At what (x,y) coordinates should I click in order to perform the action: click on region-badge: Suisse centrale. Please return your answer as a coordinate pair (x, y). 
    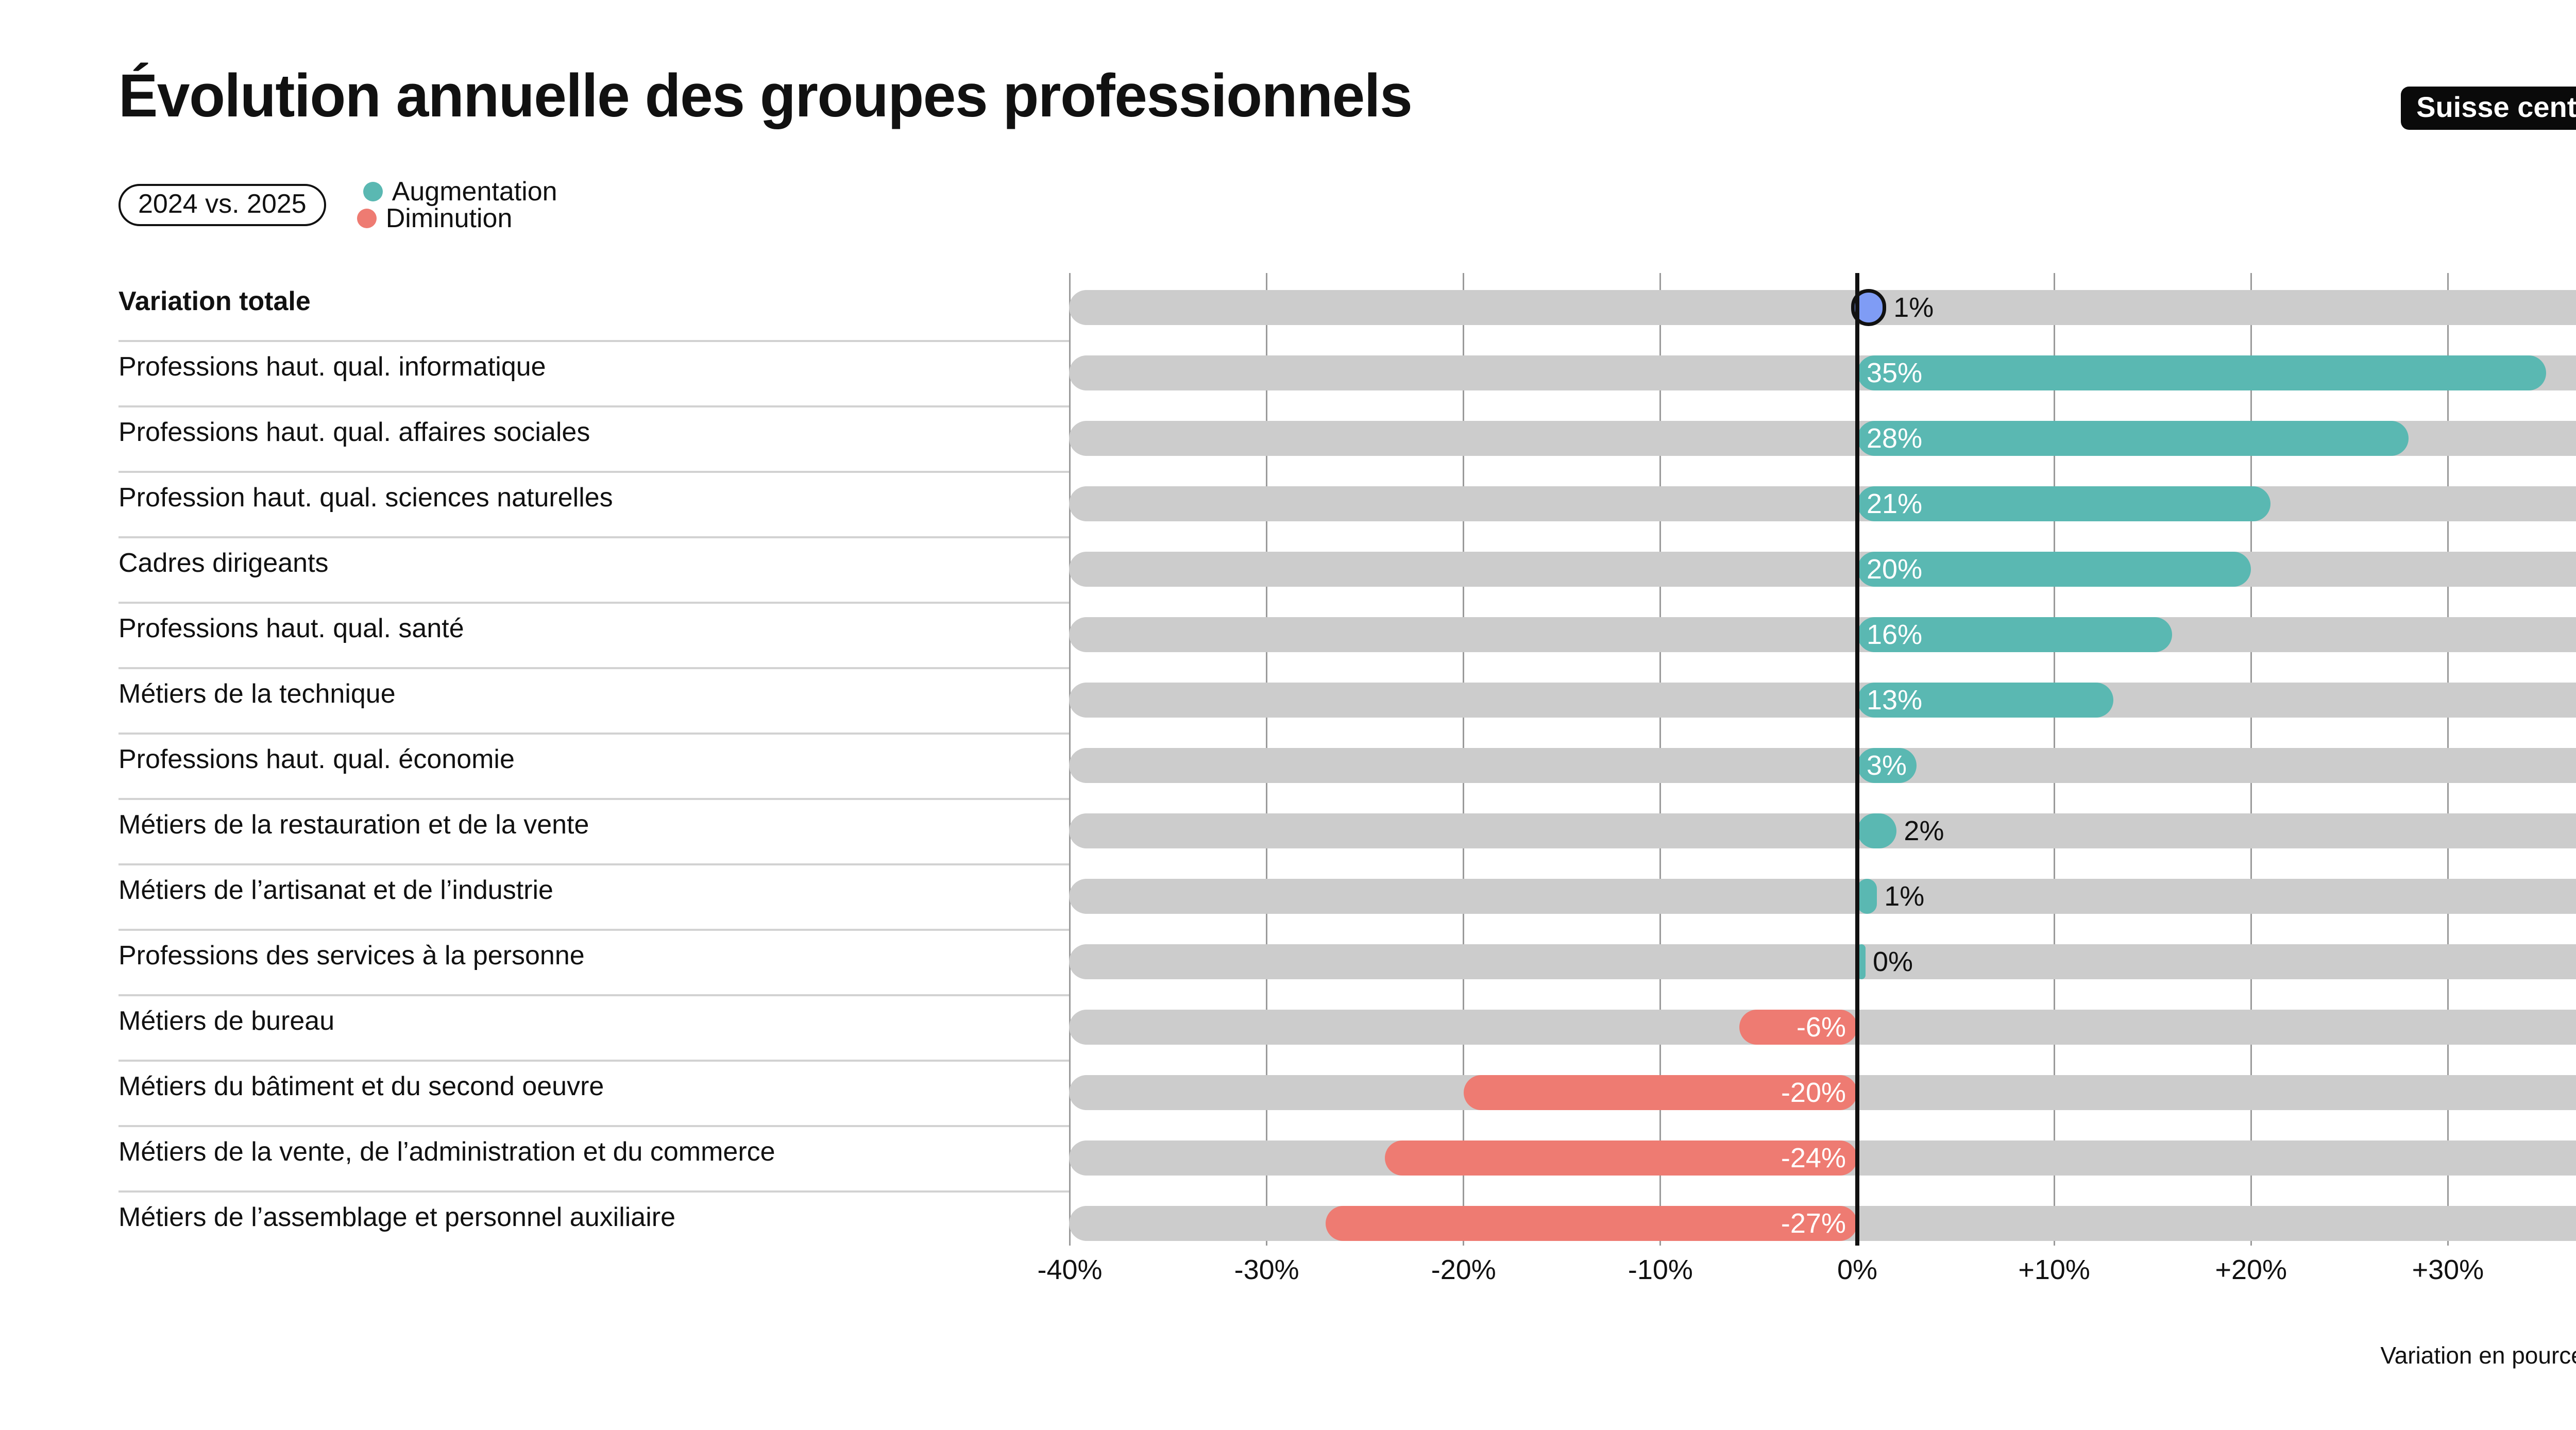
    Looking at the image, I should click on (2488, 108).